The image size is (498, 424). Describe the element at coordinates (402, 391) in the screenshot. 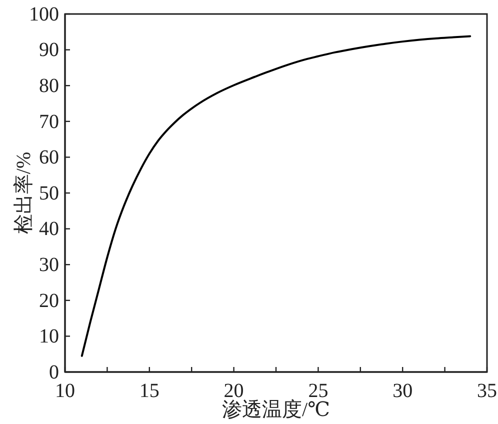

I see `x-tick-label: 30` at that location.